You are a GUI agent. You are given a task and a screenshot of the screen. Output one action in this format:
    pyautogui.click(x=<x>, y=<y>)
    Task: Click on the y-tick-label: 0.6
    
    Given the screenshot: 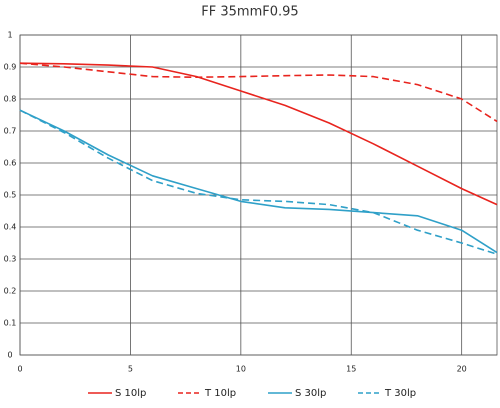 What is the action you would take?
    pyautogui.click(x=10, y=163)
    